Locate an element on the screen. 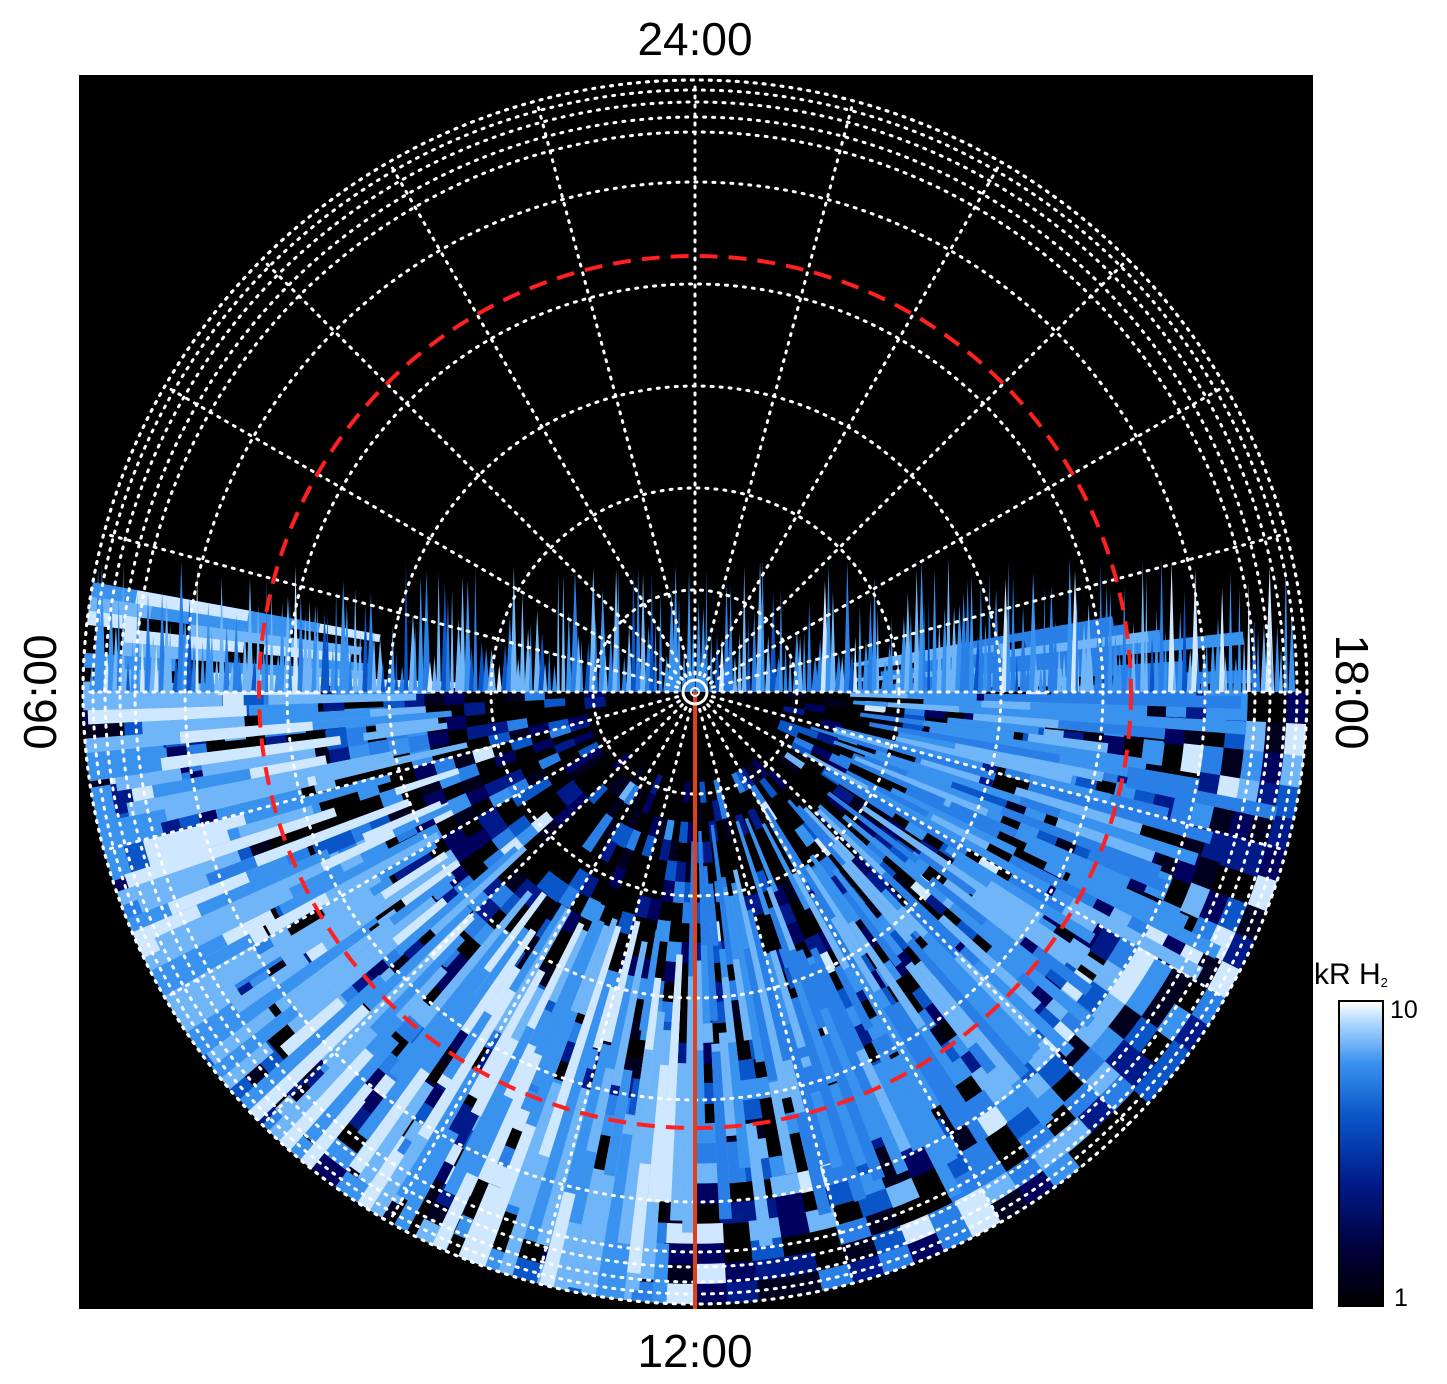  time-label-midnight: 24:00 is located at coordinates (695, 39).